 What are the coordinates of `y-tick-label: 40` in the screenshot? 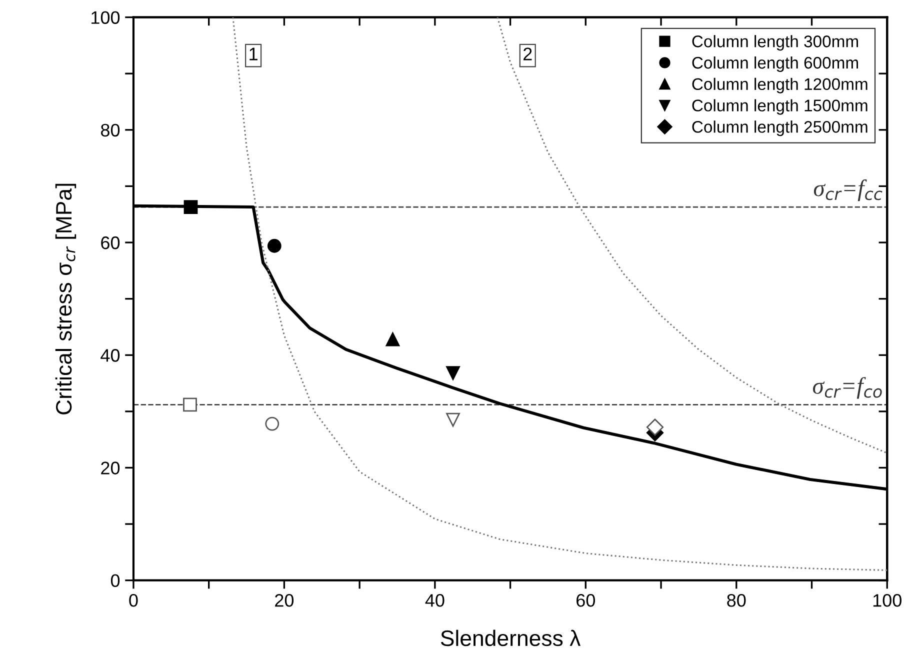 It's located at (110, 355).